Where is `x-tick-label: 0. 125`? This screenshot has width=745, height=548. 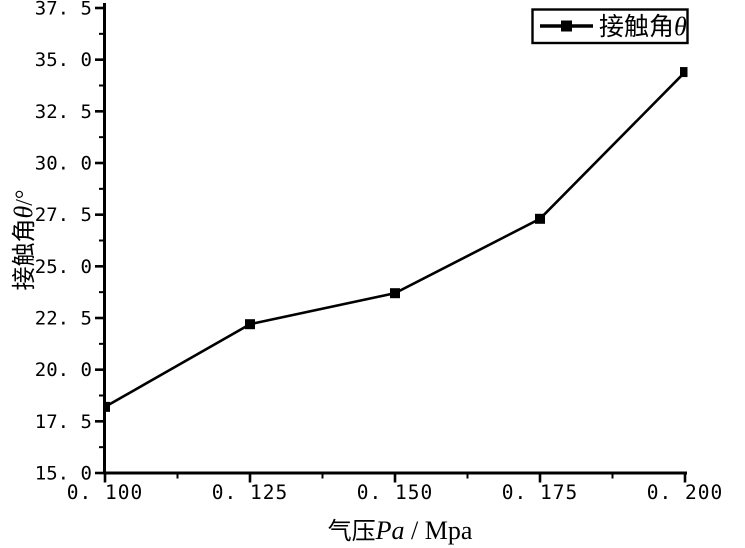 x-tick-label: 0. 125 is located at coordinates (250, 492).